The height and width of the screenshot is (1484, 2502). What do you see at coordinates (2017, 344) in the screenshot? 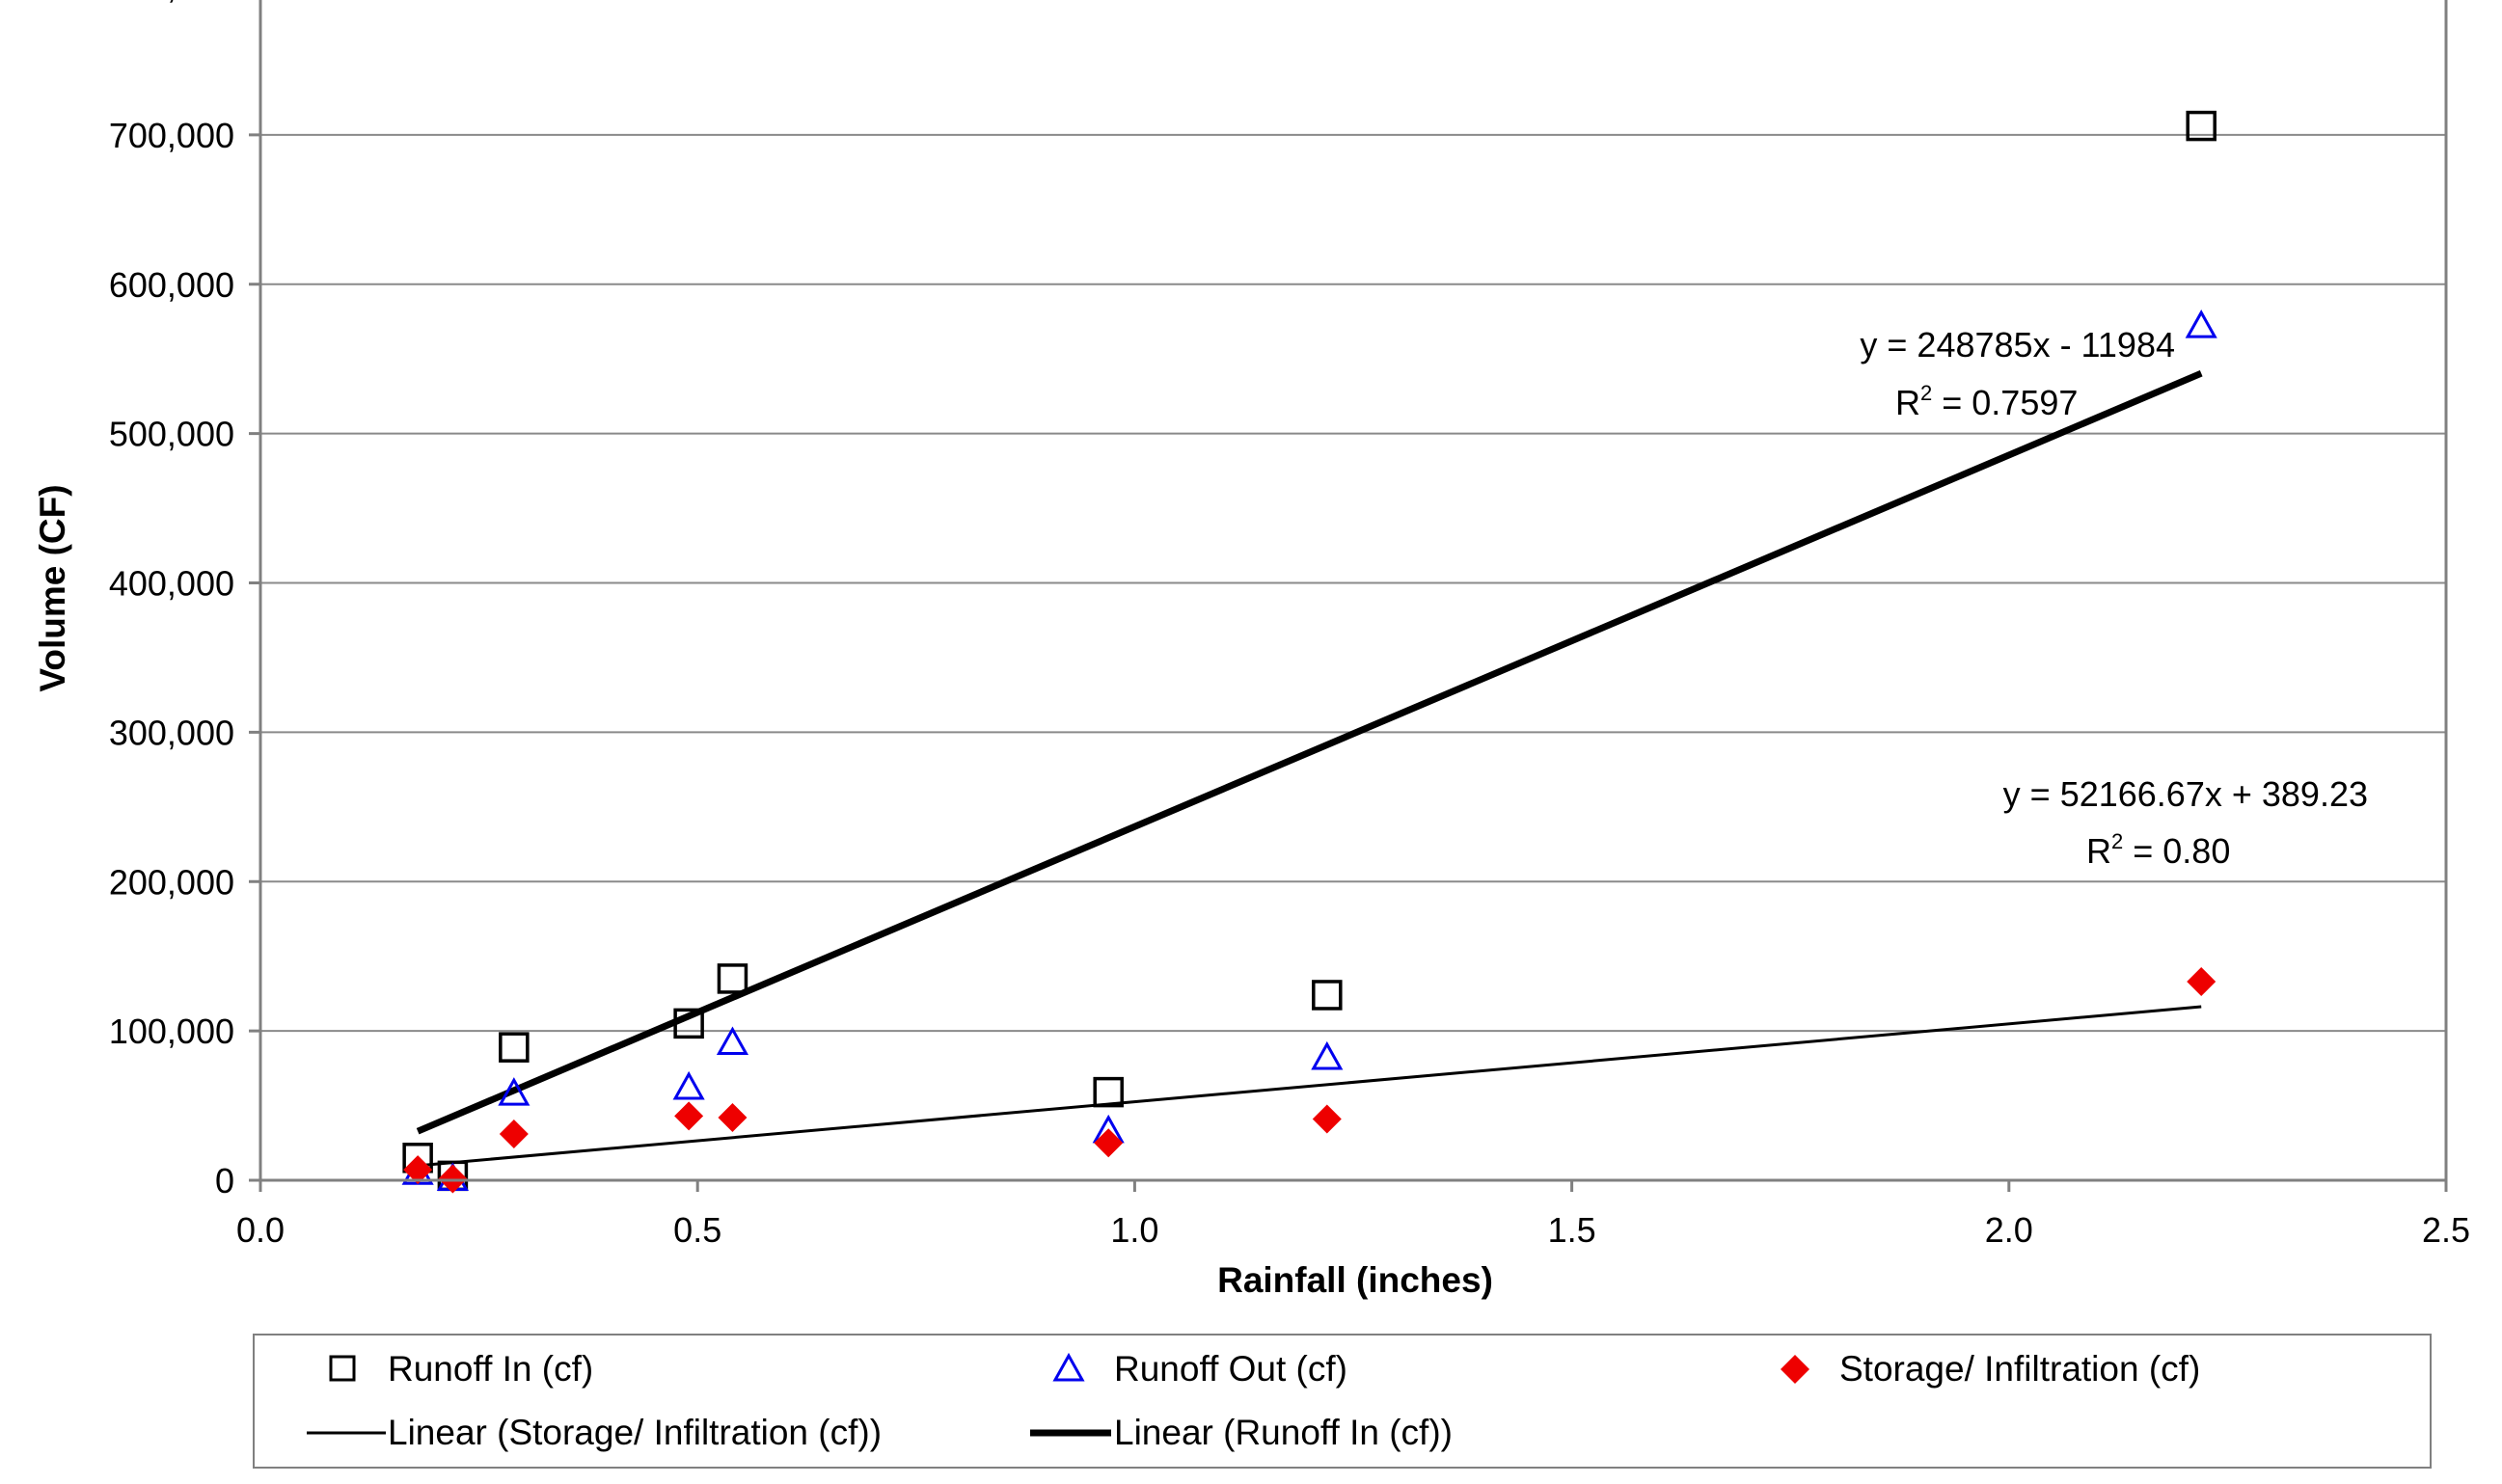
I see `runoff-in-equation: y = 248785x - 11984` at bounding box center [2017, 344].